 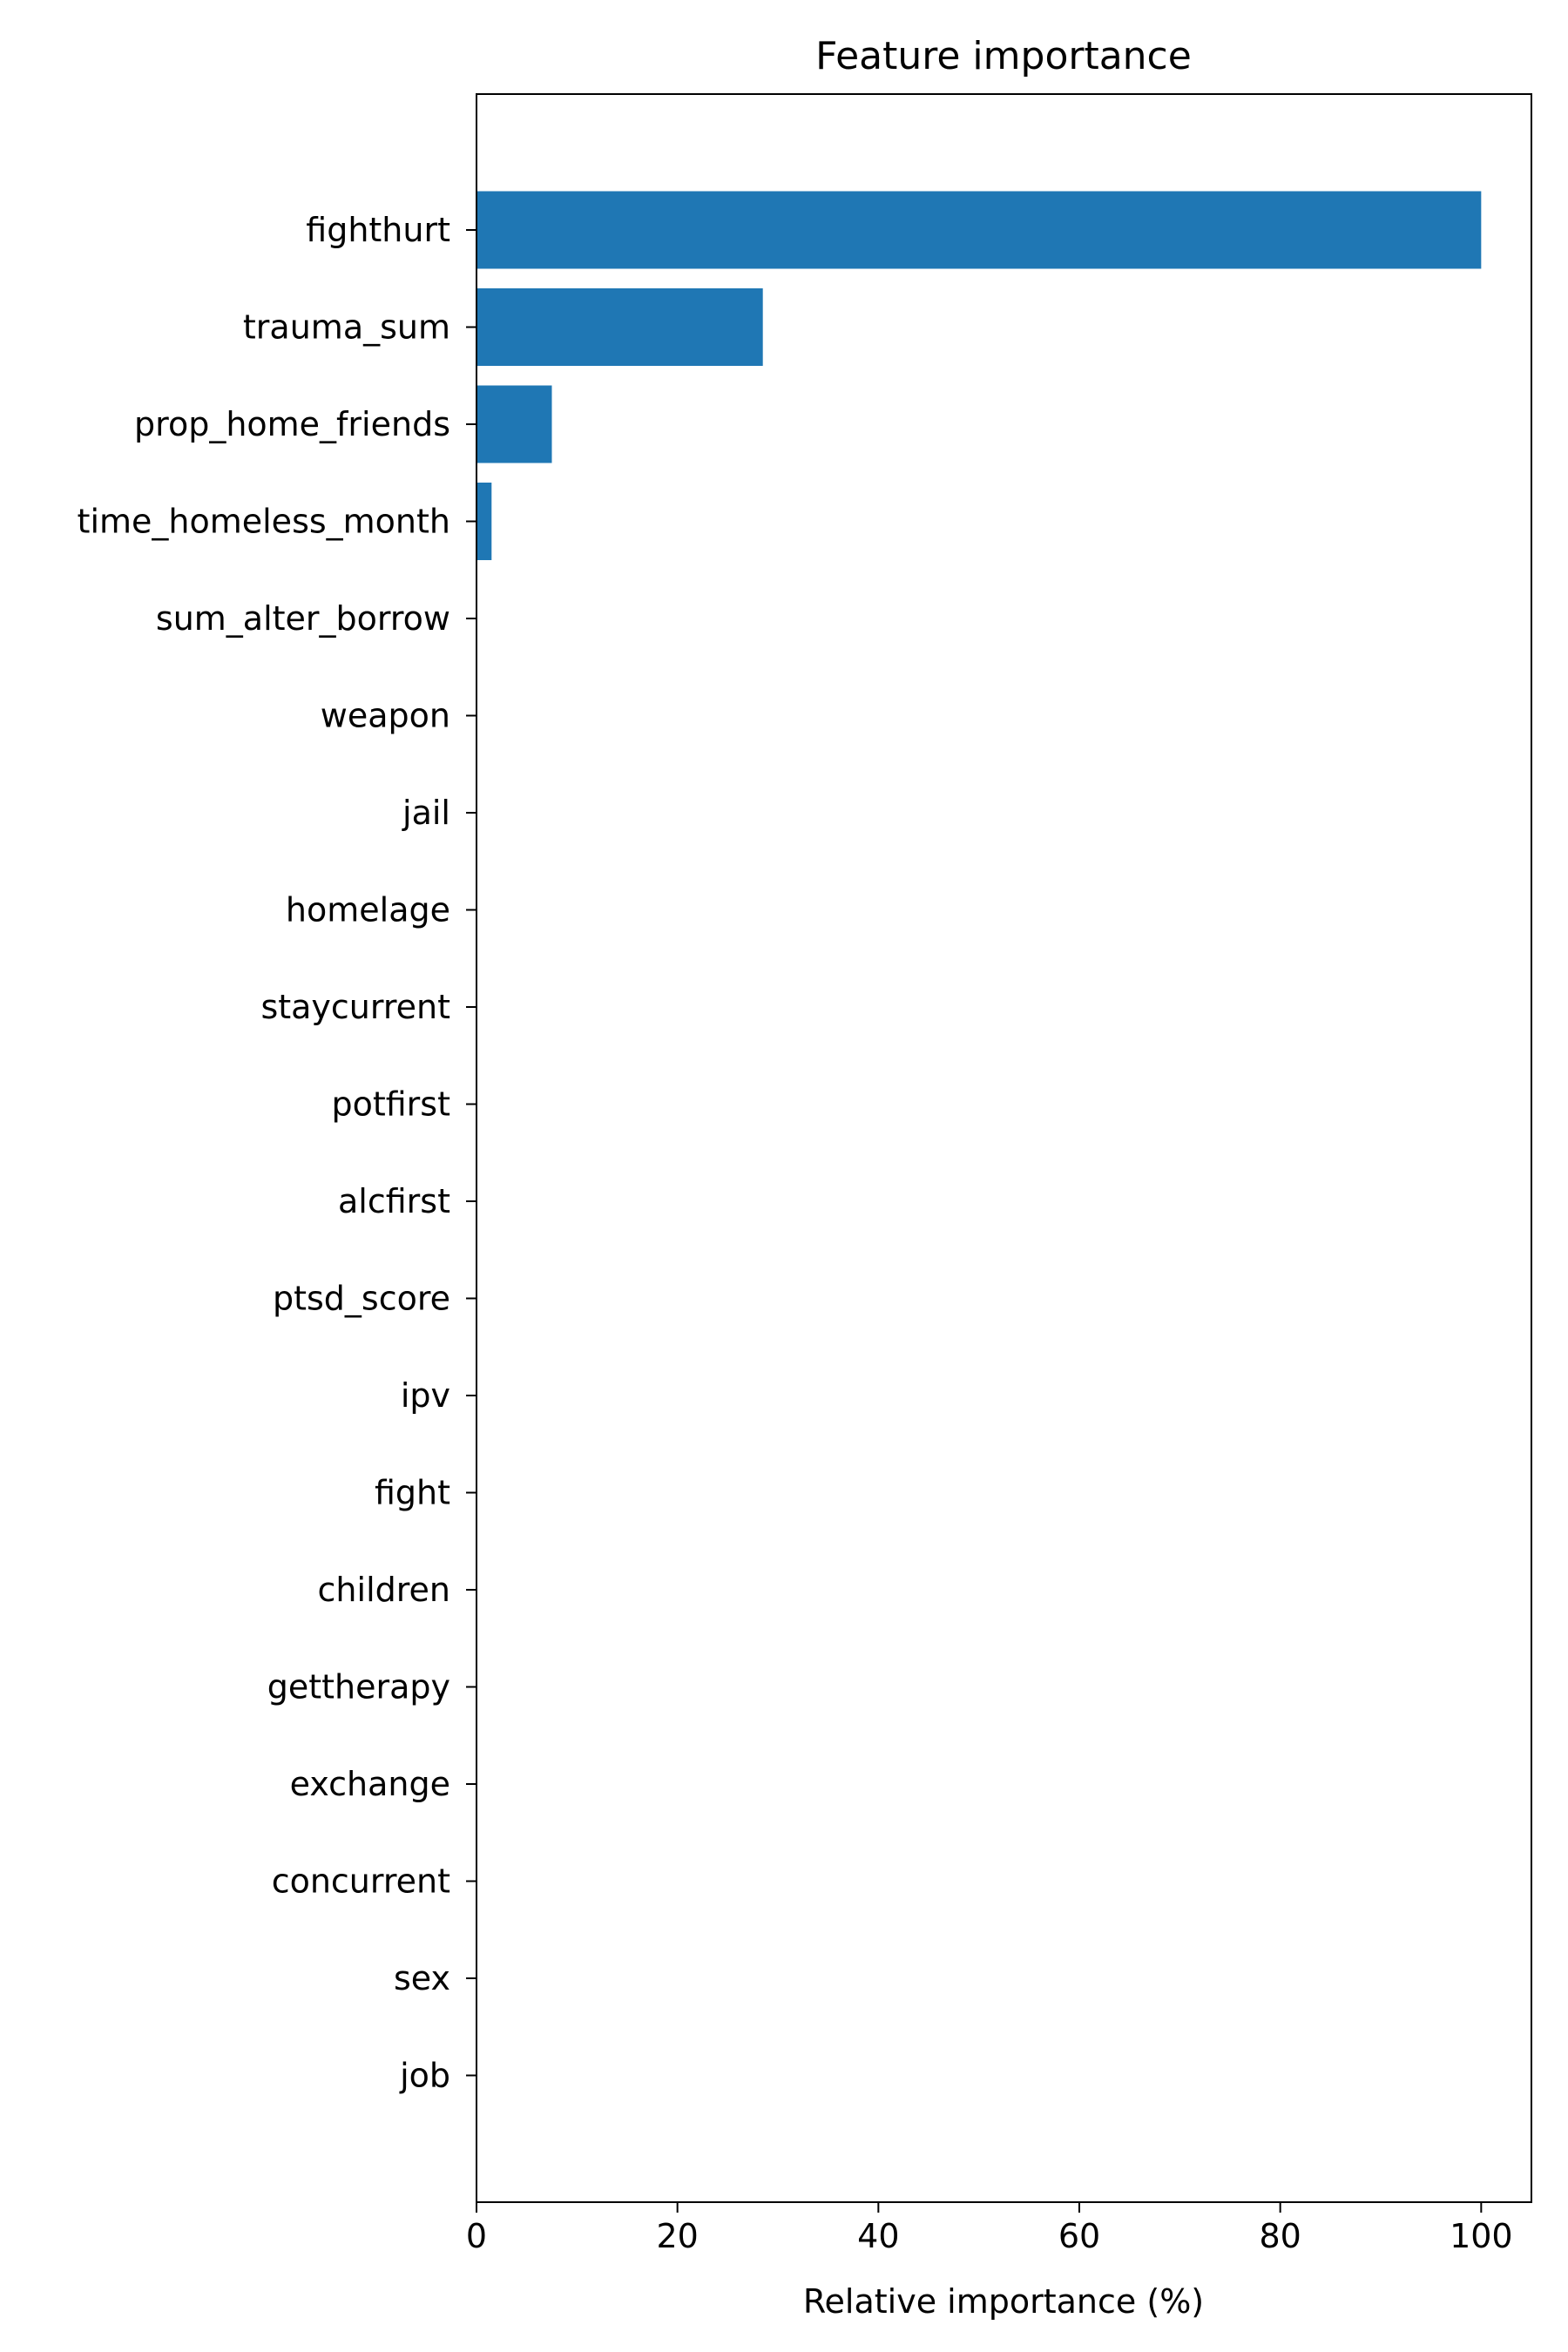 I want to click on bar-fighthurt, so click(x=979, y=230).